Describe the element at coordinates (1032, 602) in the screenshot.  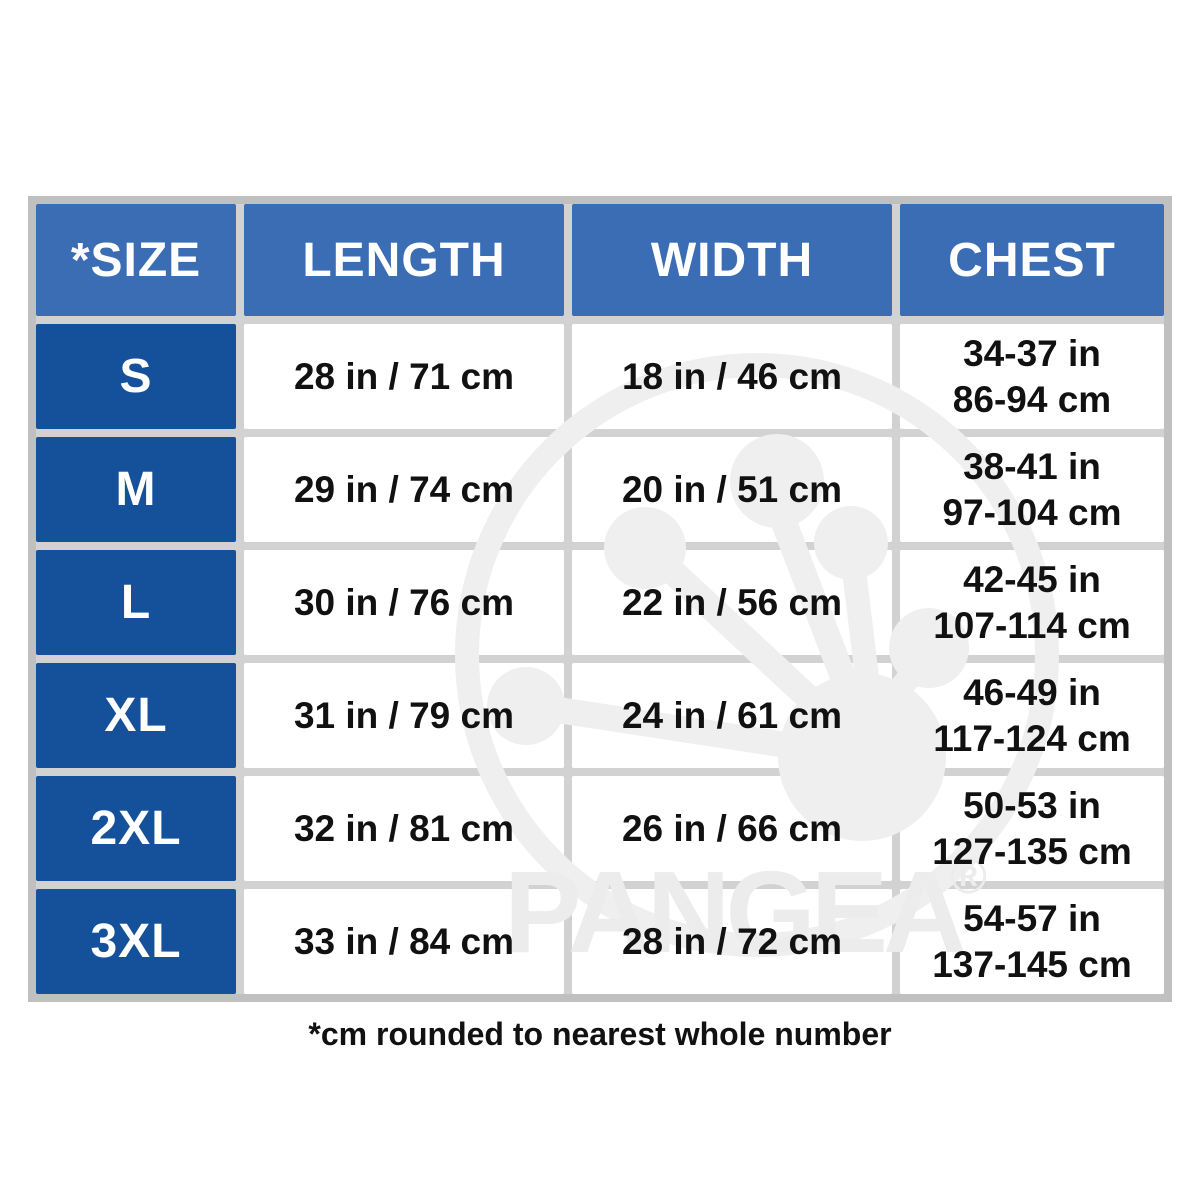
I see `cell-l-chest: 42-45 in 107-114 cm` at that location.